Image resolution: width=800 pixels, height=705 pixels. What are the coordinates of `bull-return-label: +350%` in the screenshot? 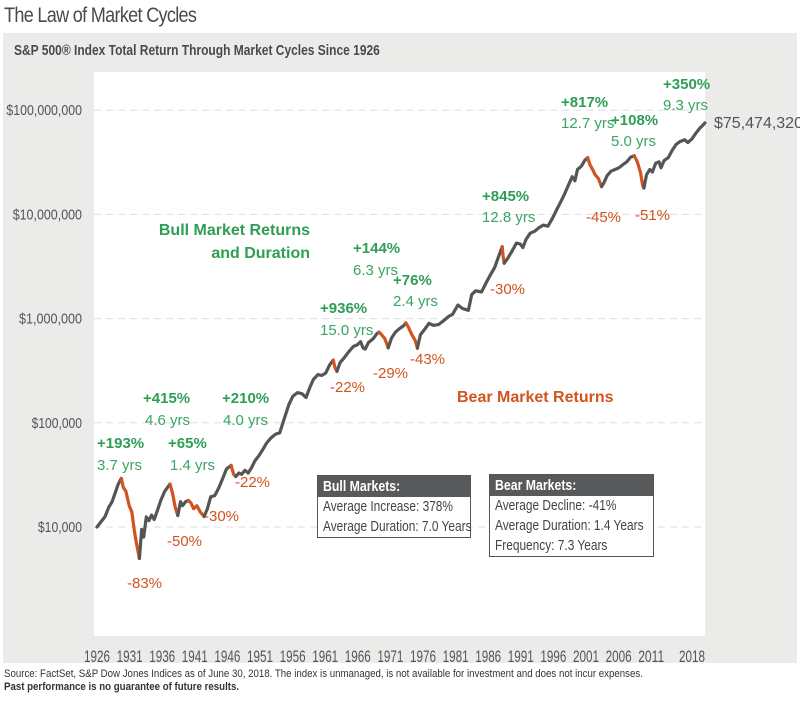 It's located at (686, 84).